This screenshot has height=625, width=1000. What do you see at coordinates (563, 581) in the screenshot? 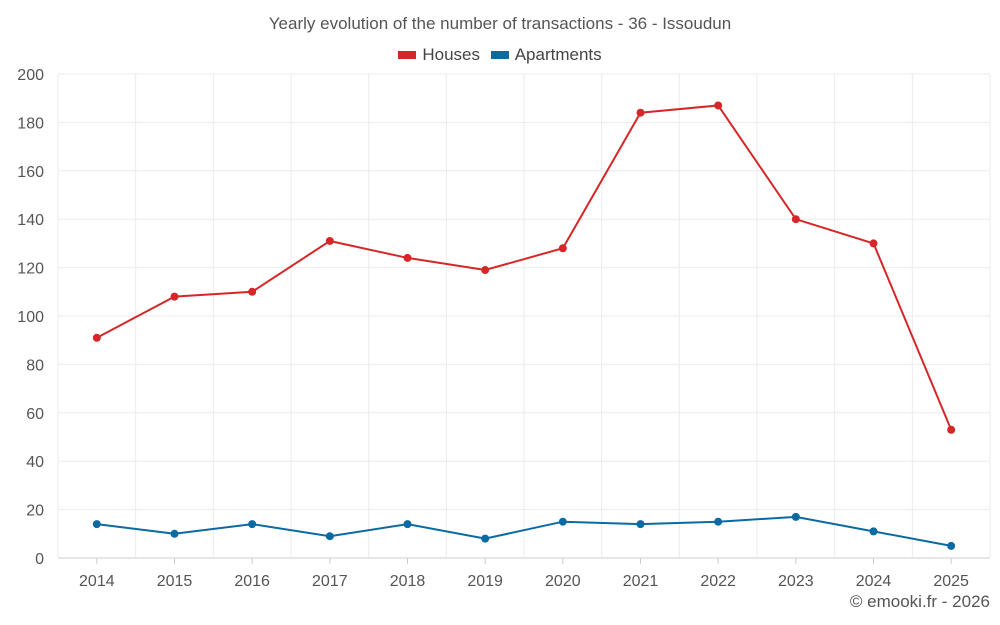
I see `x-tick-label: 2020` at bounding box center [563, 581].